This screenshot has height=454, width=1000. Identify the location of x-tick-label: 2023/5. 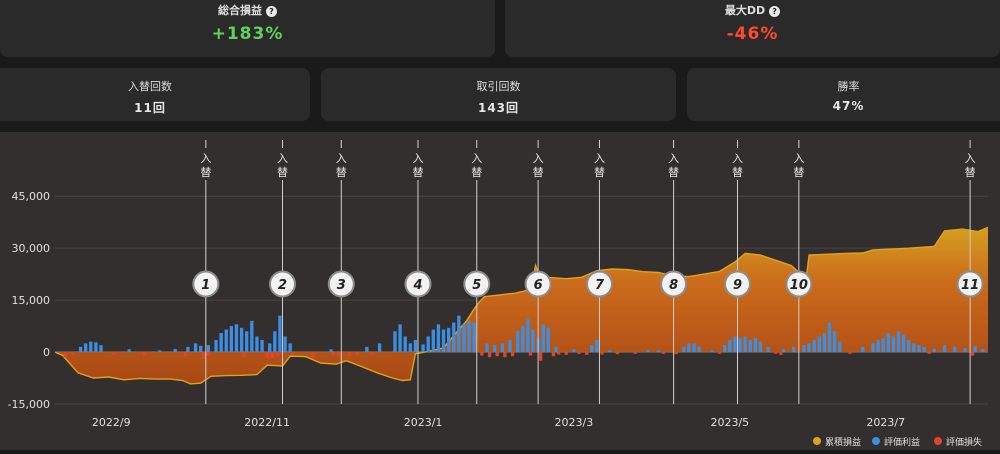
(729, 422).